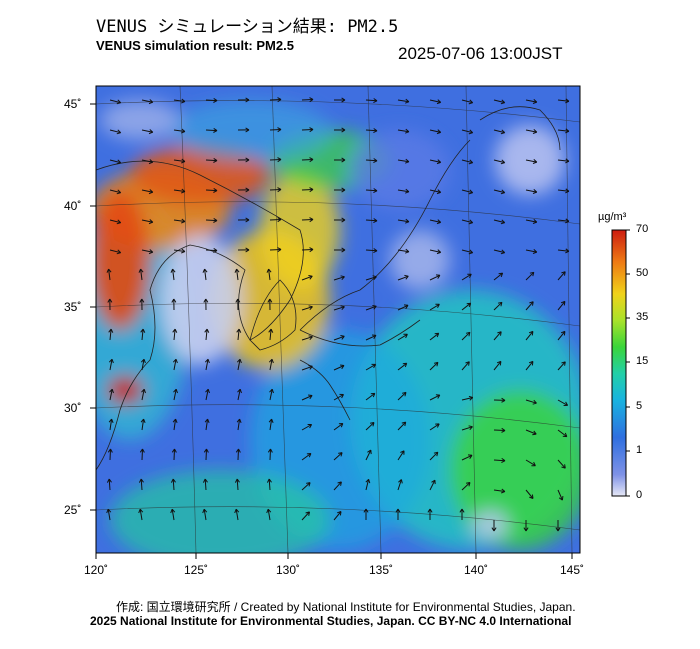 This screenshot has width=700, height=649. Describe the element at coordinates (642, 273) in the screenshot. I see `colorbar-tick: 50` at that location.